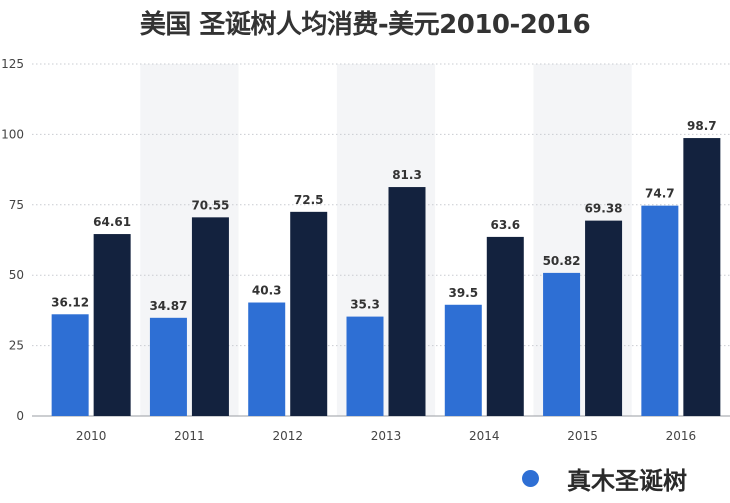 Image resolution: width=730 pixels, height=503 pixels. I want to click on y-tick-label: 0, so click(20, 416).